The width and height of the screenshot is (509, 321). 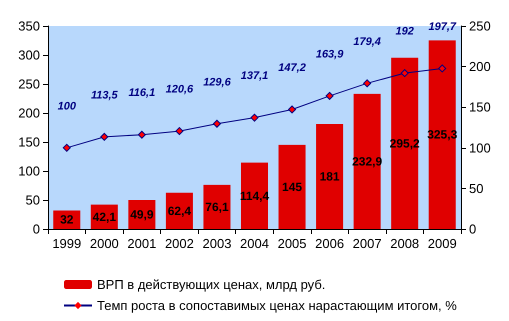 I want to click on x-tick-label: 2009, so click(x=442, y=243).